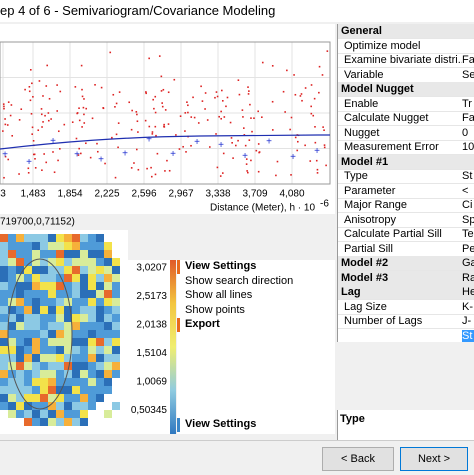 Image resolution: width=474 pixels, height=475 pixels. What do you see at coordinates (351, 292) in the screenshot?
I see `property-name: Lag` at bounding box center [351, 292].